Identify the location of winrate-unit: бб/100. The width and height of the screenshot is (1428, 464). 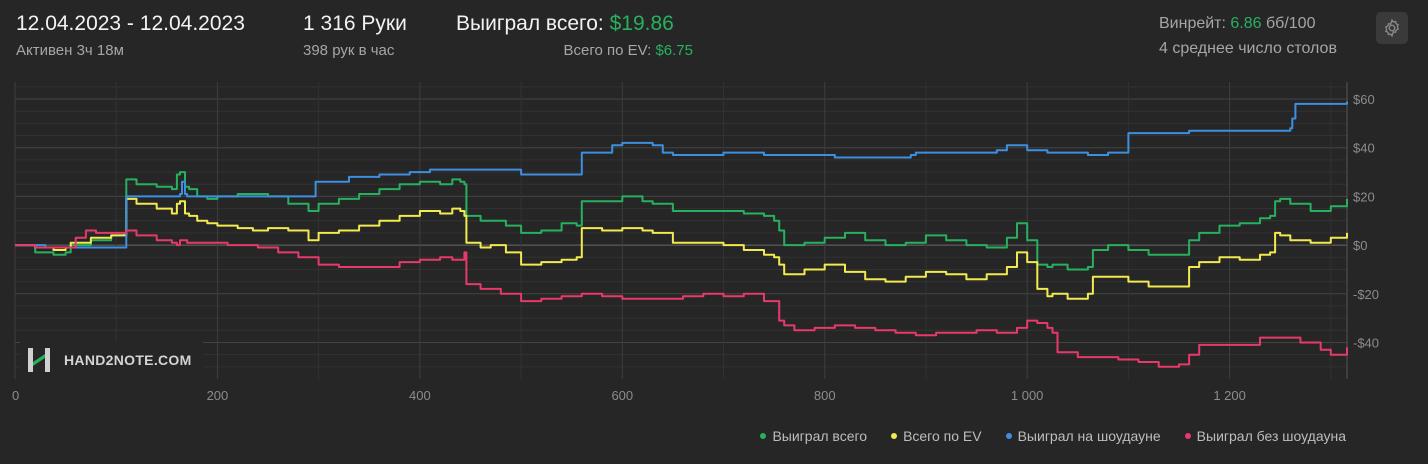
(1291, 23).